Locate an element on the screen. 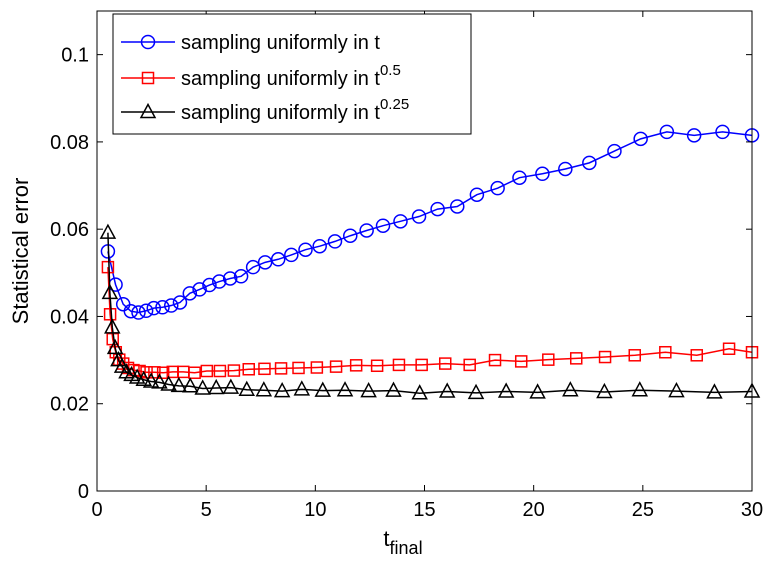 The height and width of the screenshot is (561, 768). y-tick-label: 0.08 is located at coordinates (69, 143).